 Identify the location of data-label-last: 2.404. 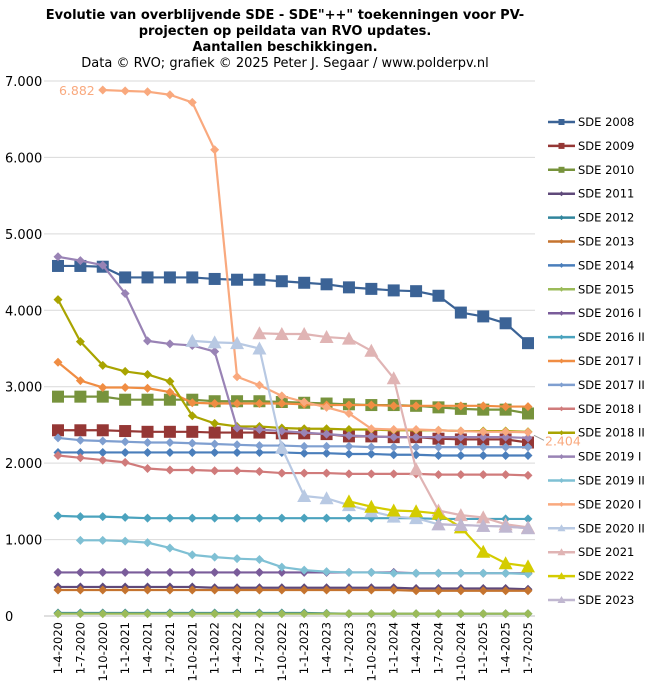
(563, 440).